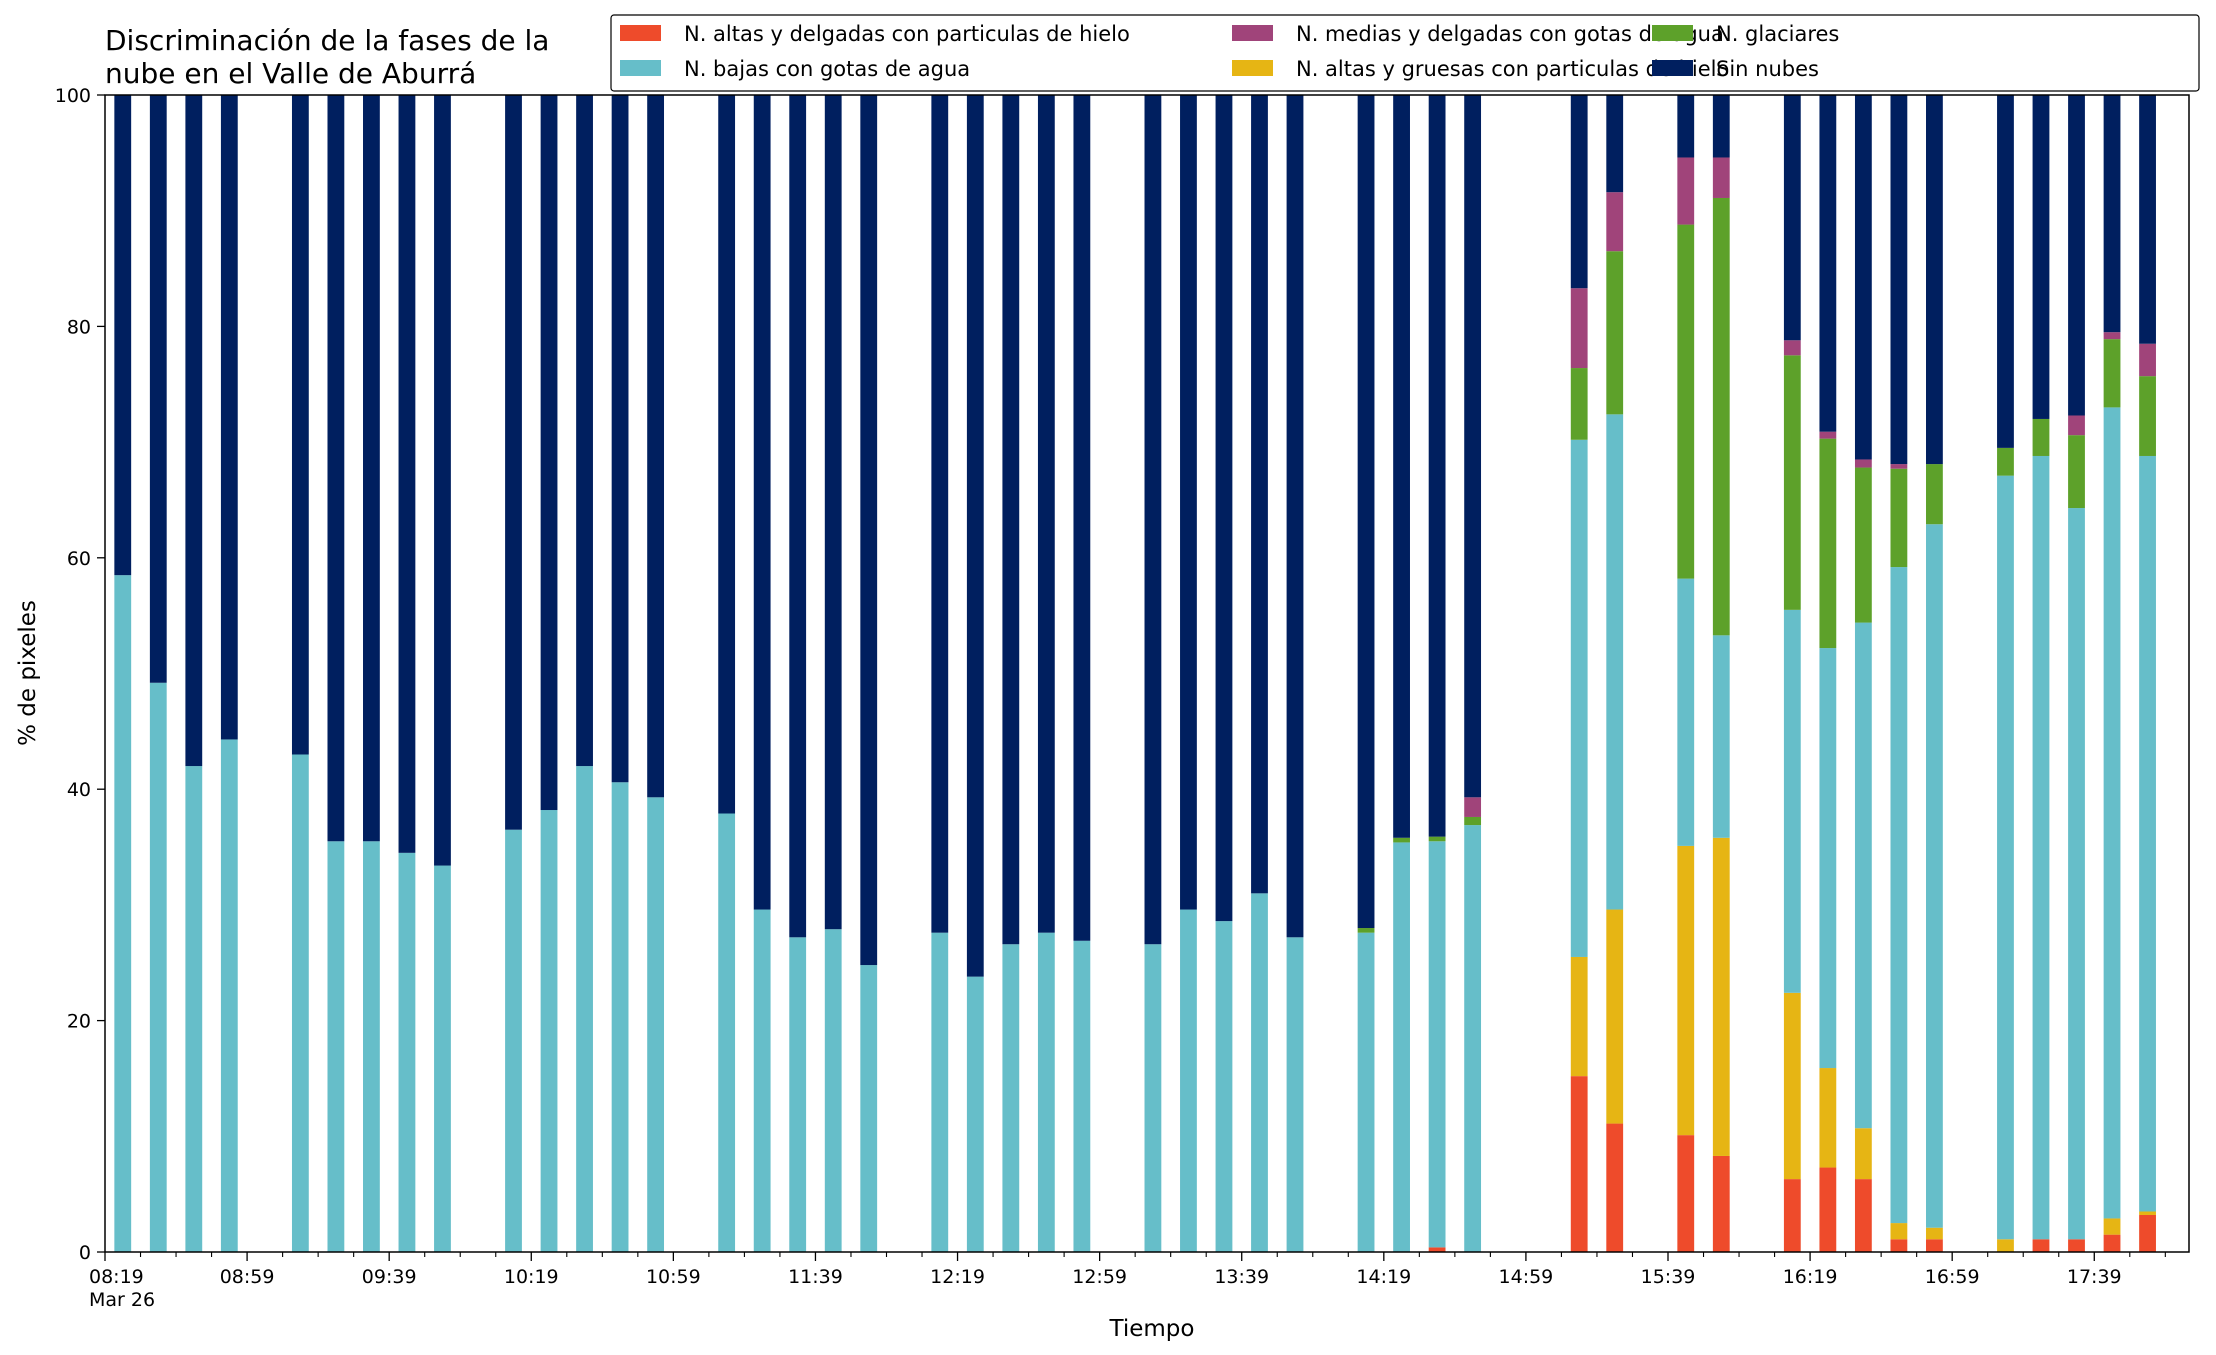 Image resolution: width=2216 pixels, height=1355 pixels. Describe the element at coordinates (827, 69) in the screenshot. I see `legend-label: N. bajas con gotas de agua` at that location.